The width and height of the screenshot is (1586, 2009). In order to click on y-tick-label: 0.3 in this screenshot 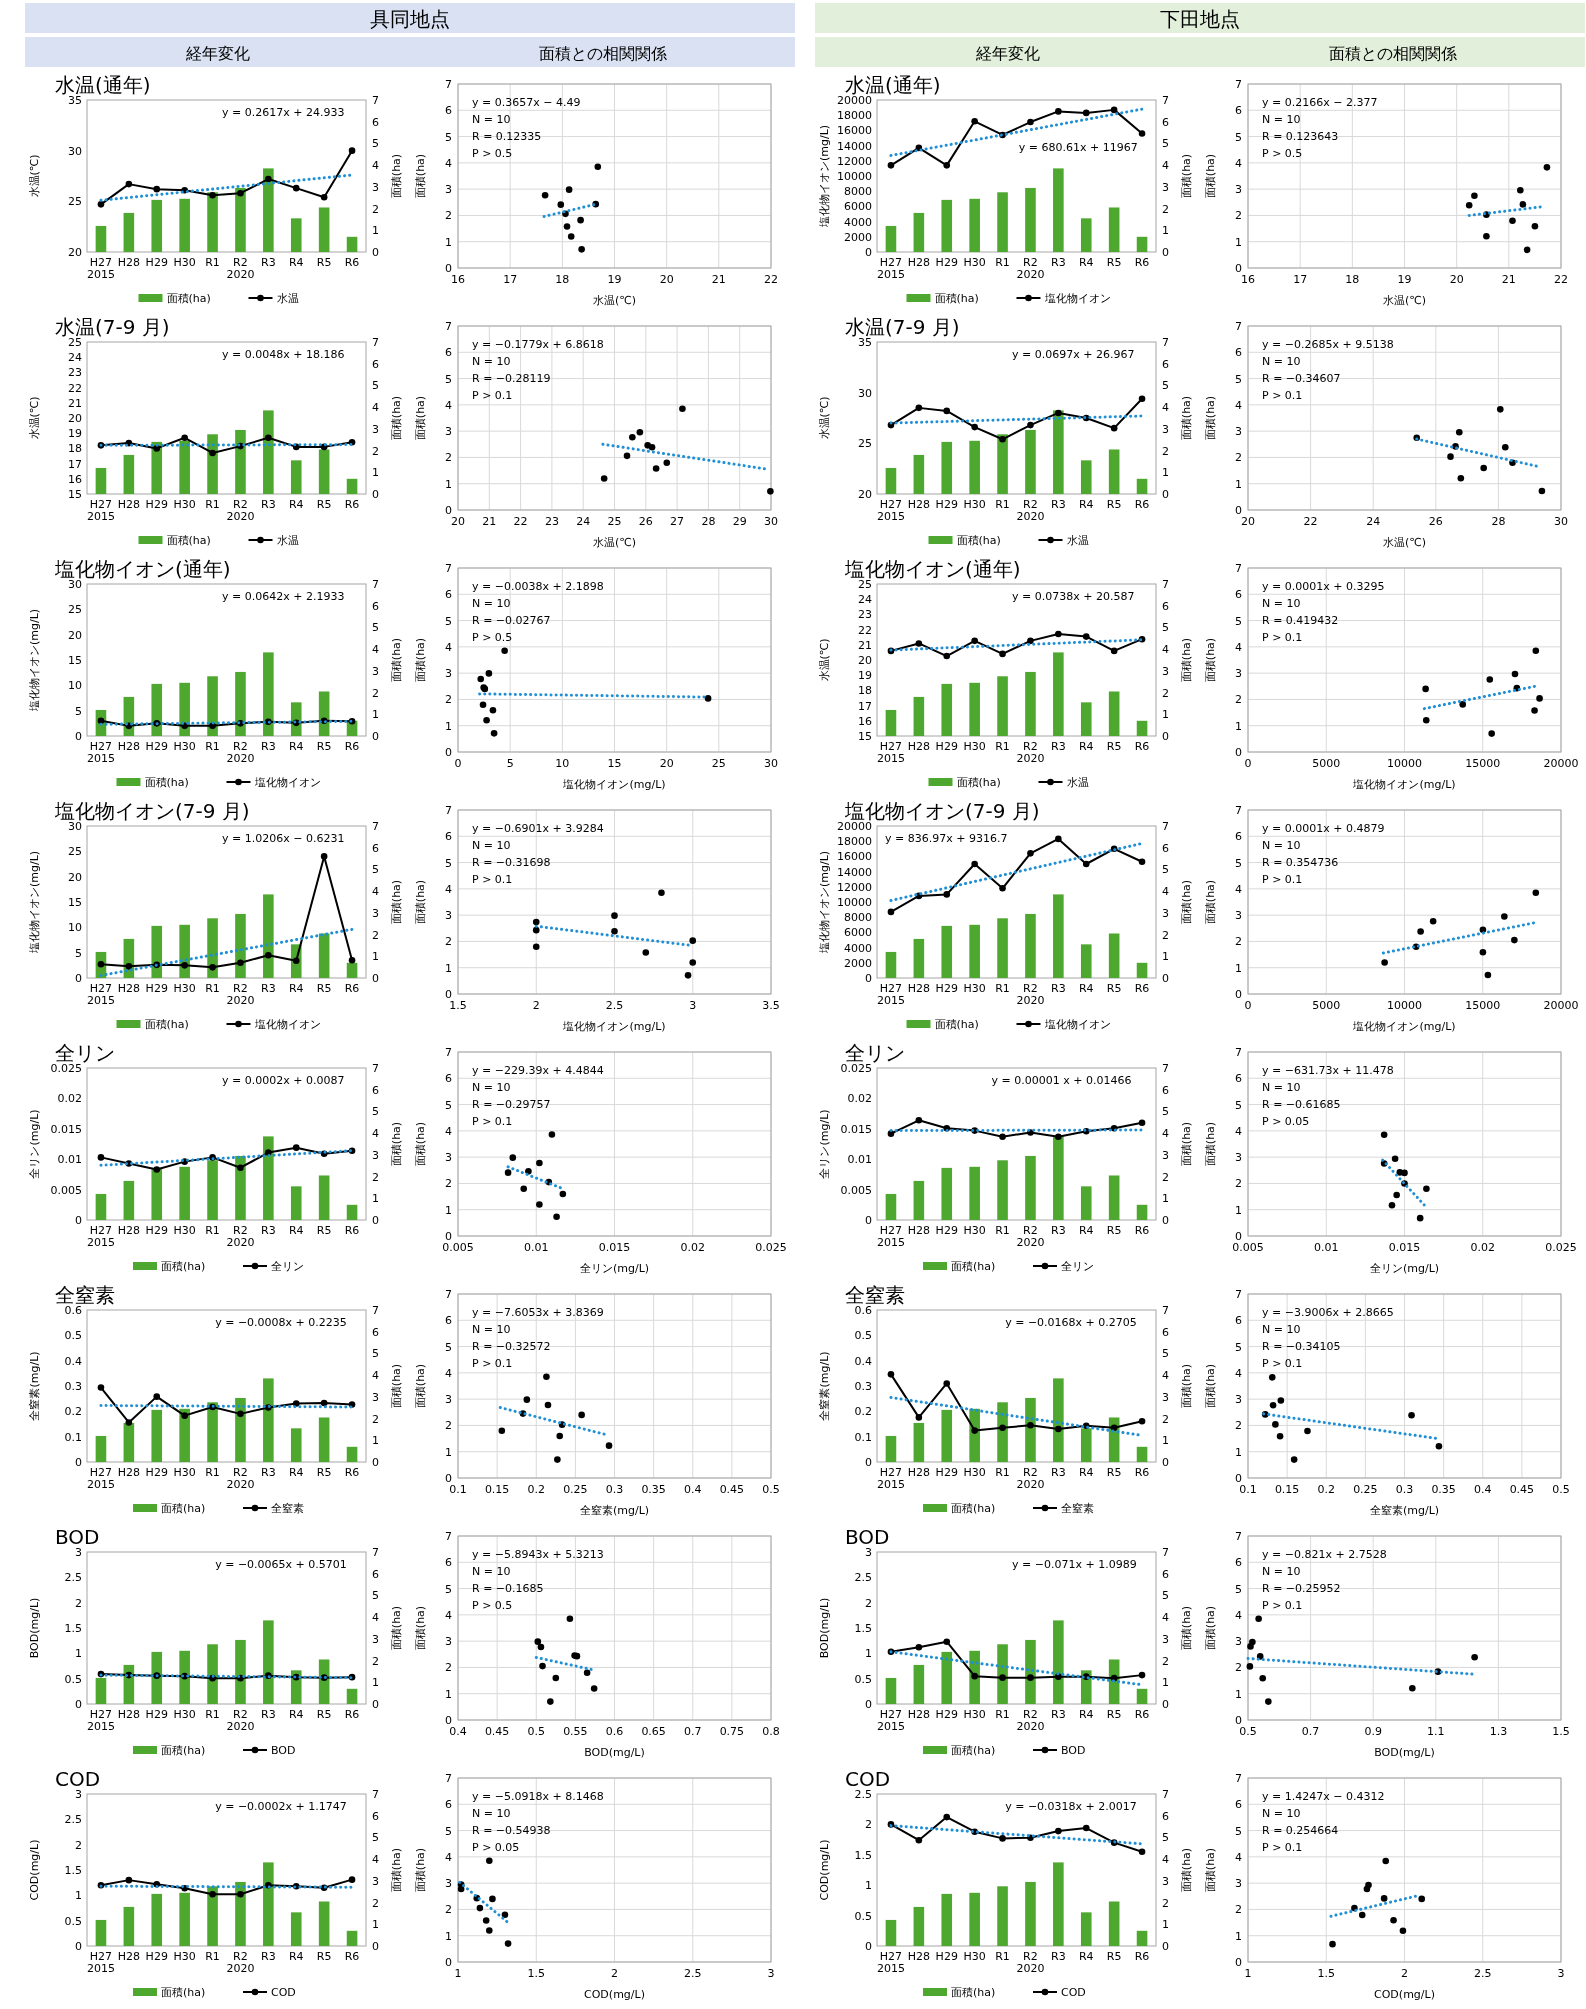, I will do `click(73, 1386)`.